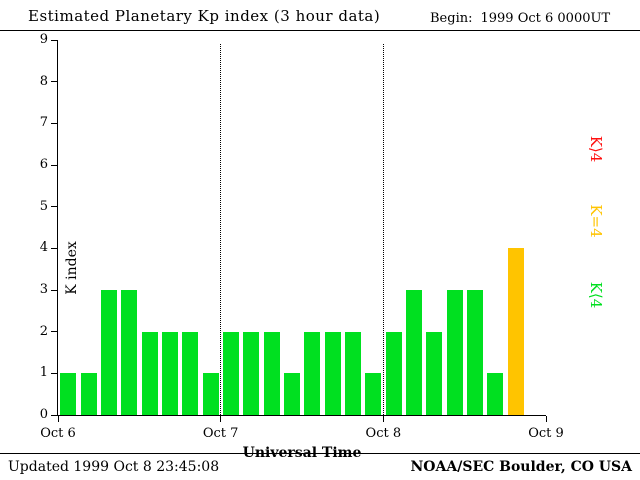 Image resolution: width=640 pixels, height=480 pixels. I want to click on x-tick-label: Oct 8, so click(383, 433).